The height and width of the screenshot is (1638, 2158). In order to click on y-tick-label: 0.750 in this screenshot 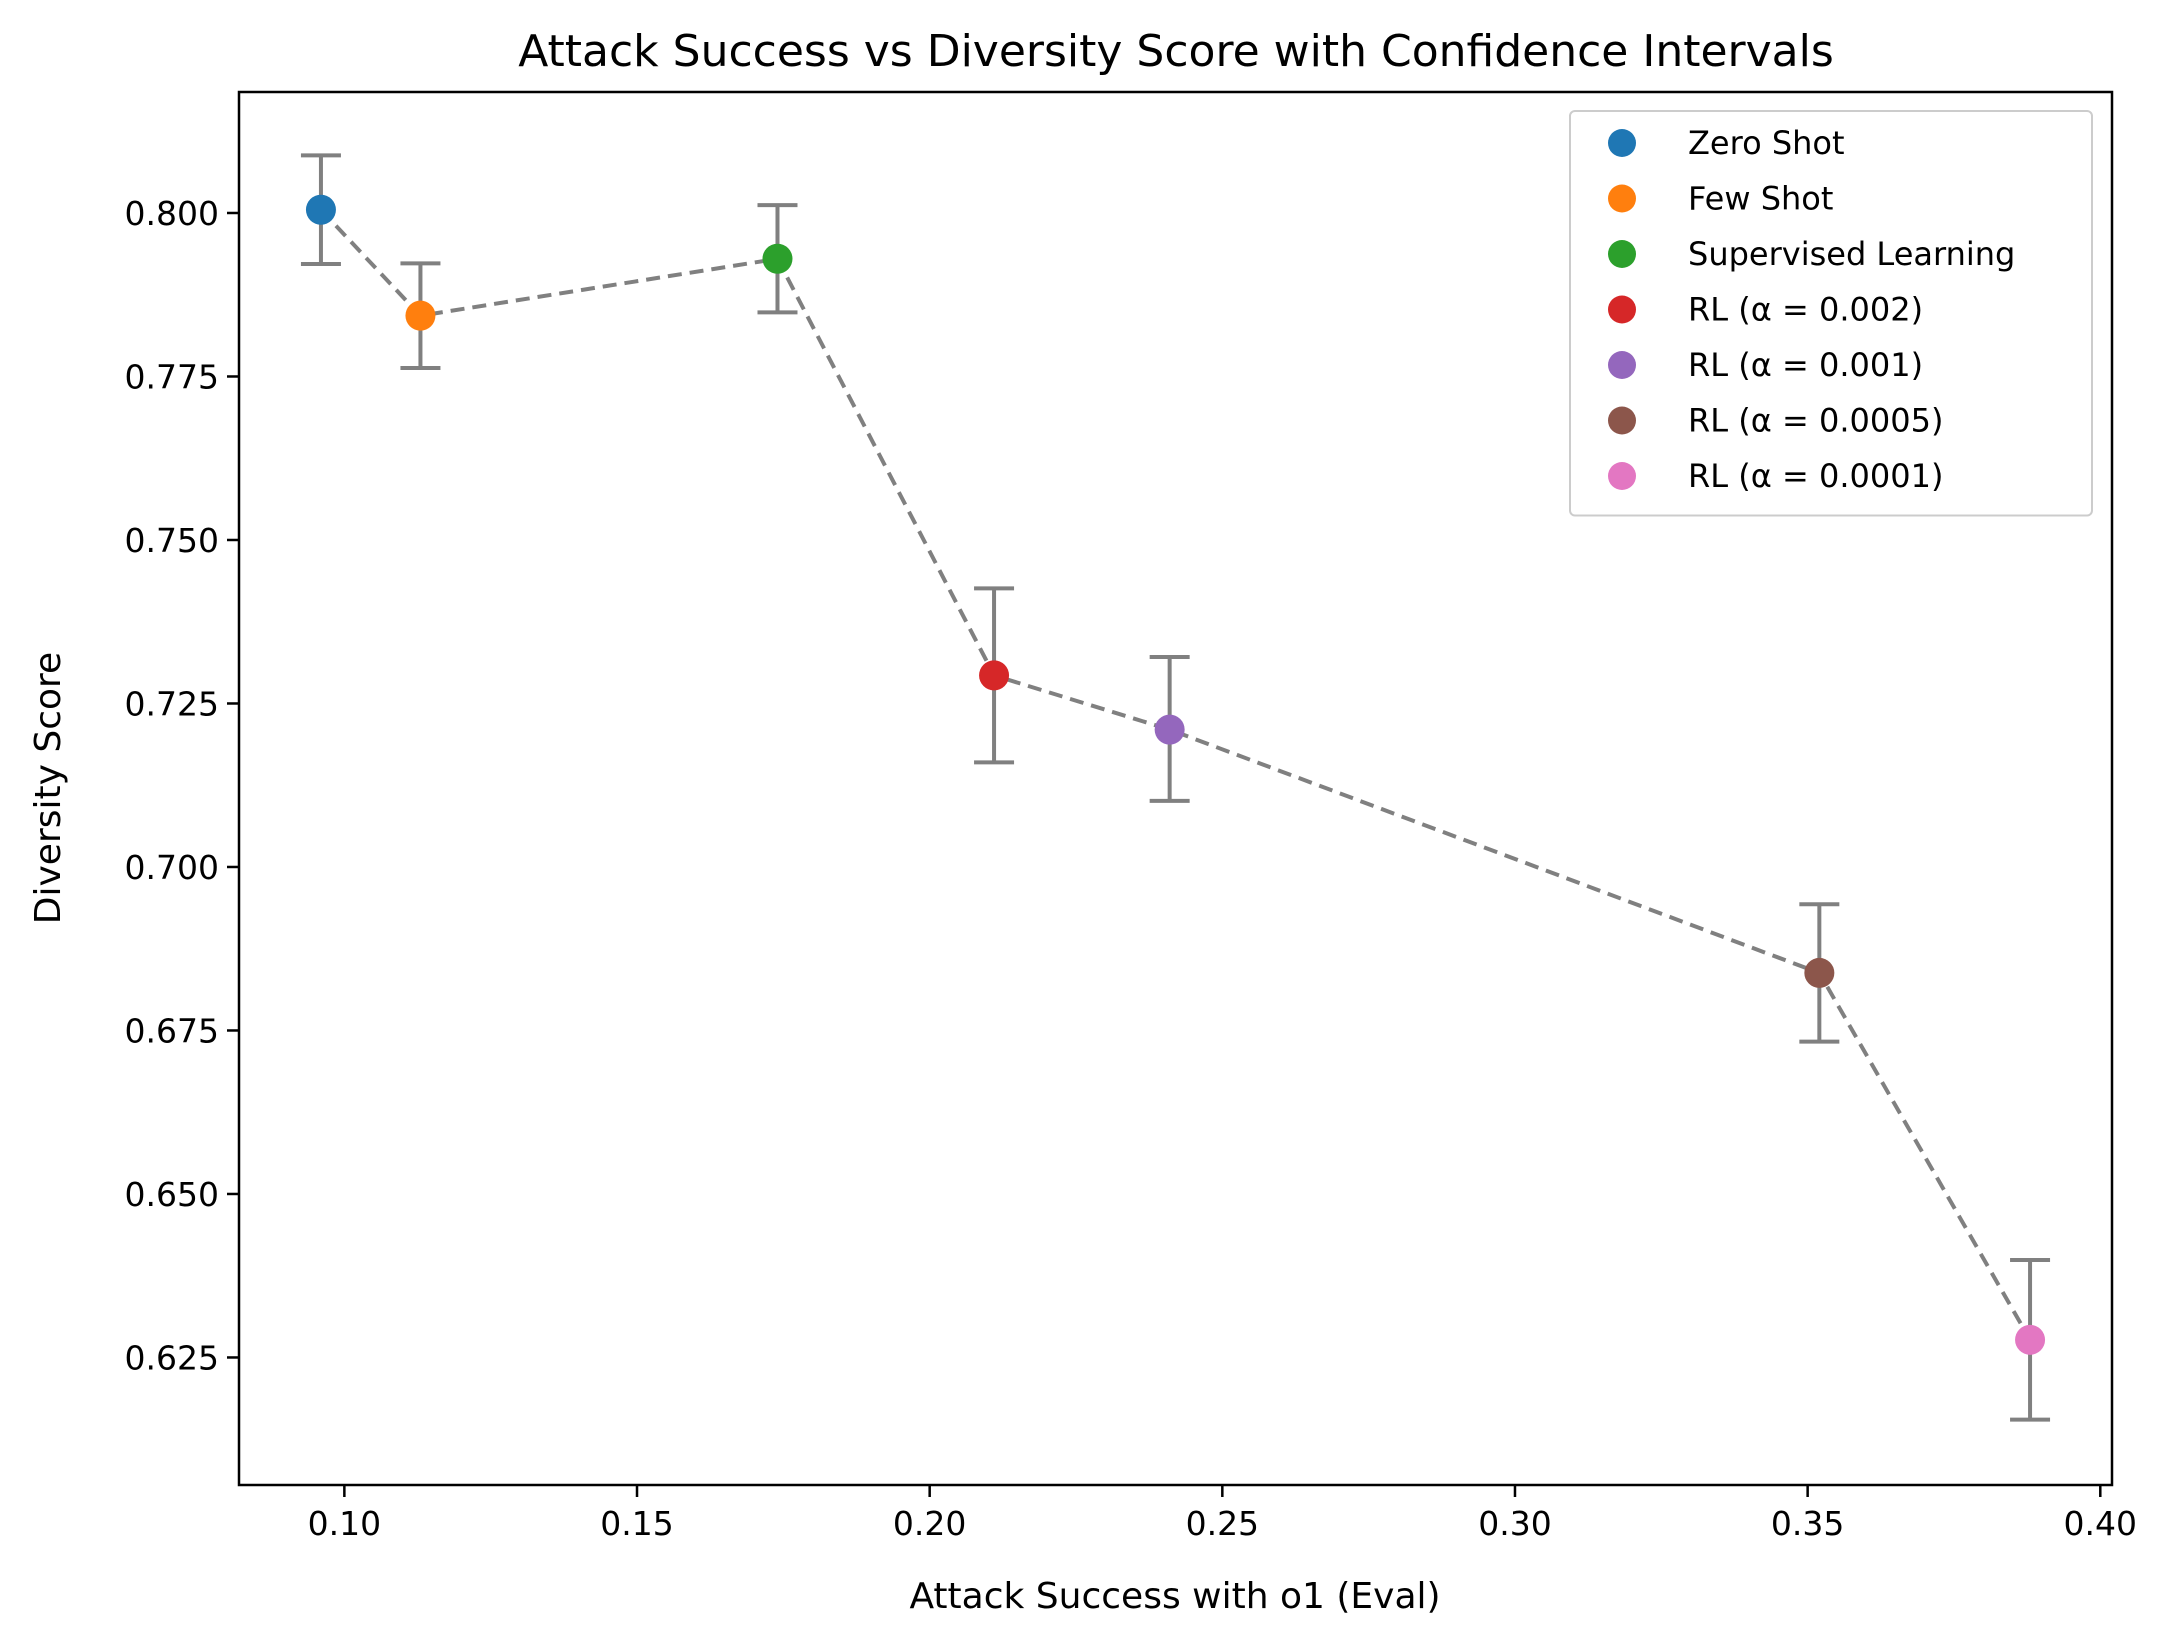, I will do `click(172, 540)`.